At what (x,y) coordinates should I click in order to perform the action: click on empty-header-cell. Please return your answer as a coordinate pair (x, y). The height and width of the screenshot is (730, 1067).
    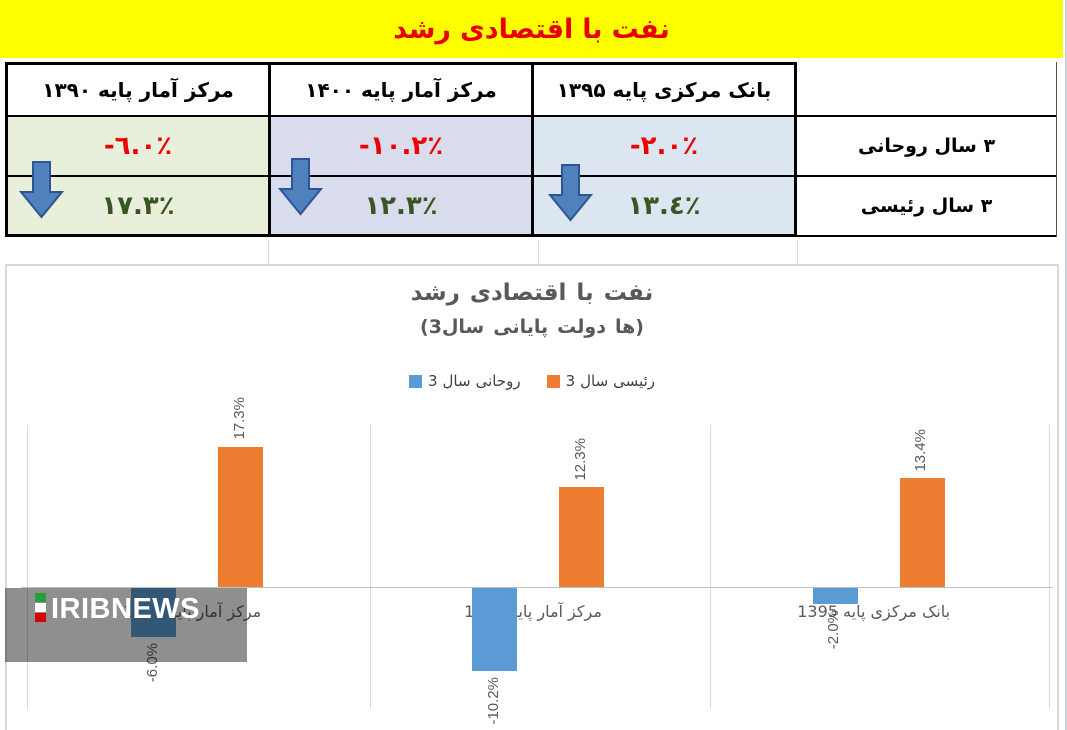
    Looking at the image, I should click on (926, 88).